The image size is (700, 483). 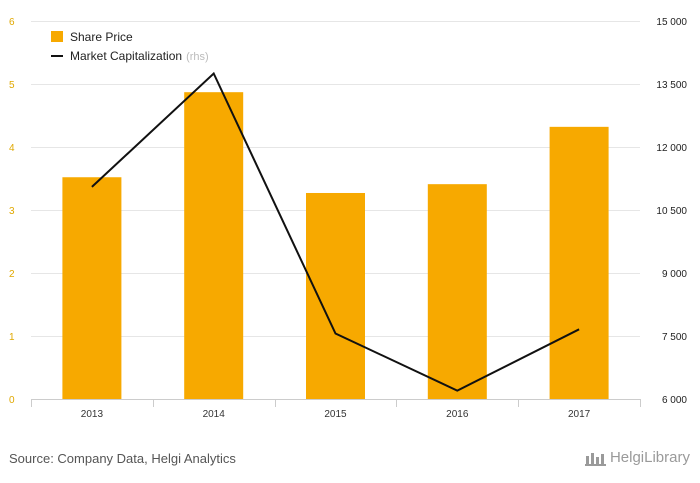 What do you see at coordinates (671, 22) in the screenshot?
I see `y-right-tick-label: 15 000` at bounding box center [671, 22].